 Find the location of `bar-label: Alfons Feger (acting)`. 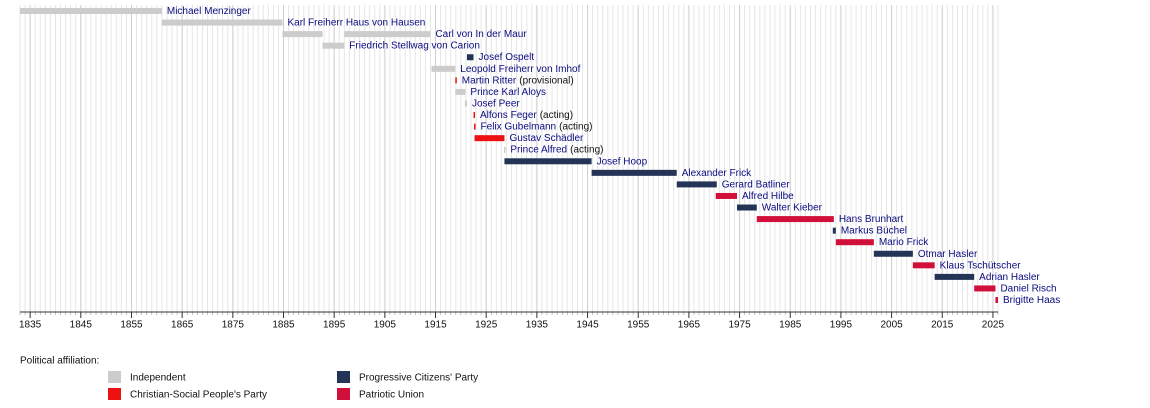

bar-label: Alfons Feger (acting) is located at coordinates (526, 115).